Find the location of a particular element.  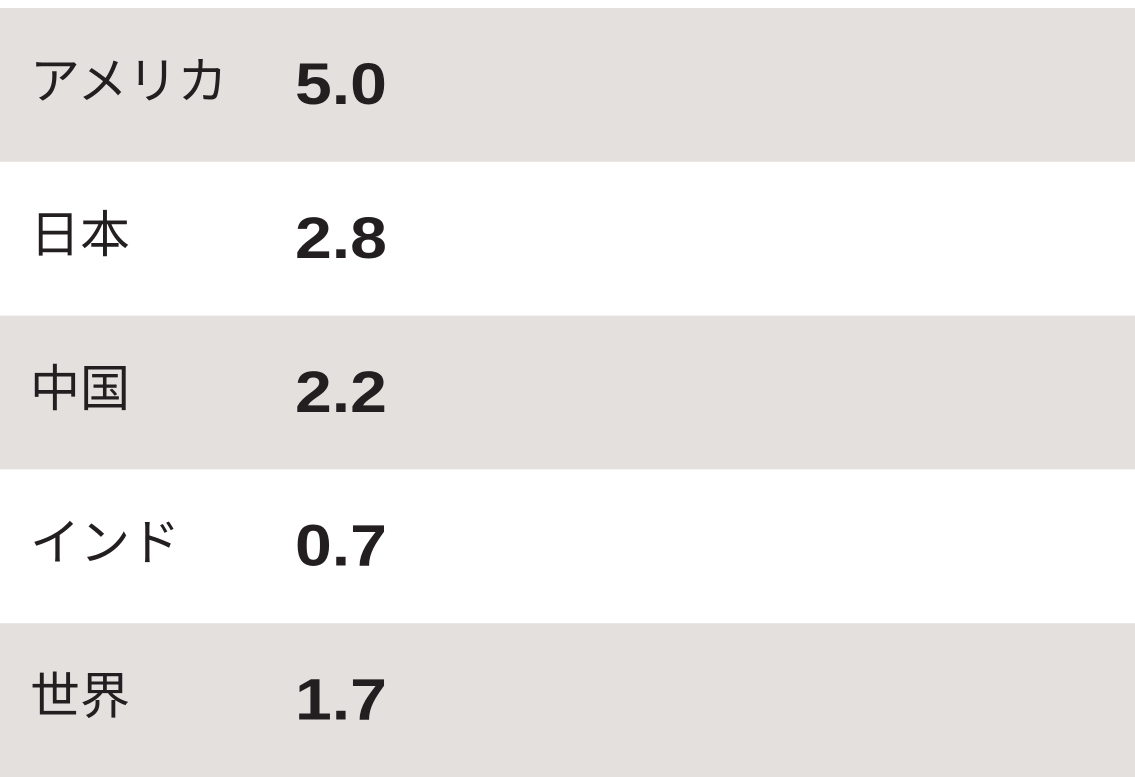

value-label: 0.7 is located at coordinates (341, 546).